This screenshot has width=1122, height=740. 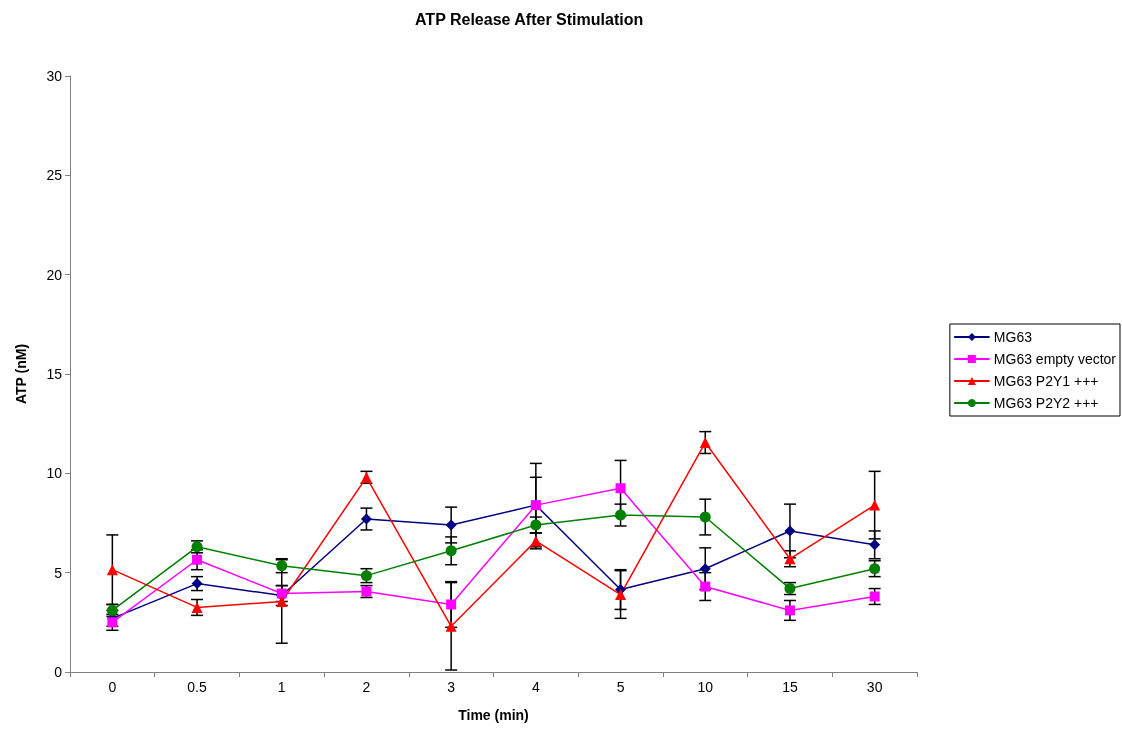 I want to click on legend-label: MG63, so click(x=1013, y=337).